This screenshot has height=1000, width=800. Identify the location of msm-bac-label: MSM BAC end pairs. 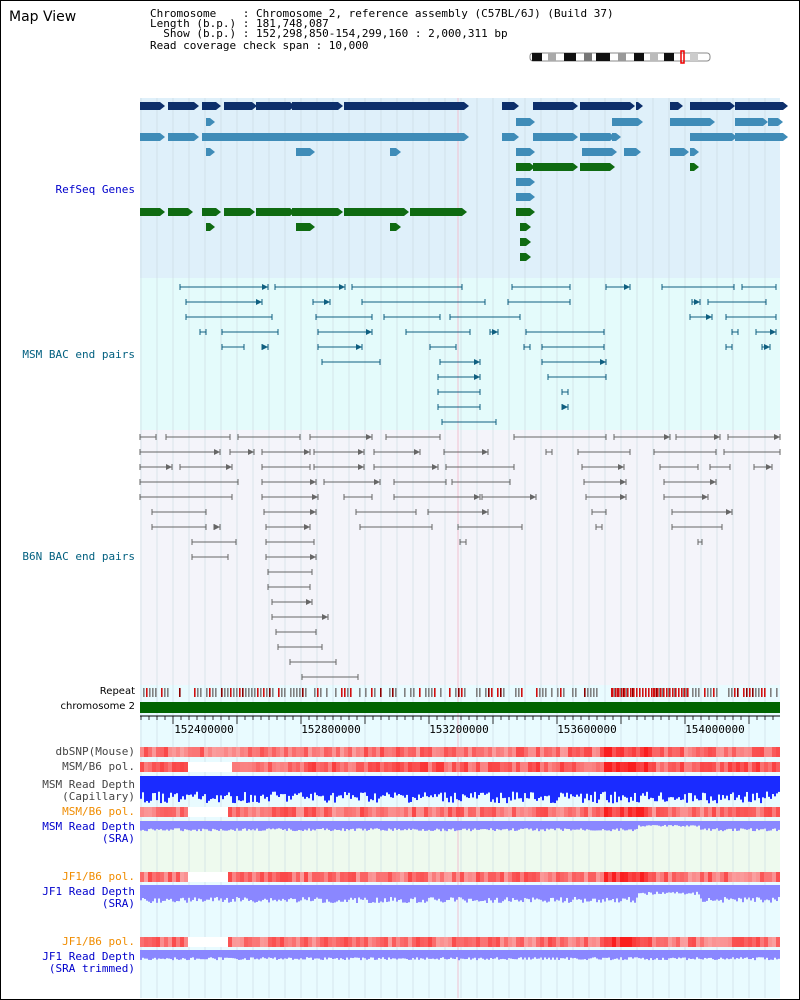
(78, 354).